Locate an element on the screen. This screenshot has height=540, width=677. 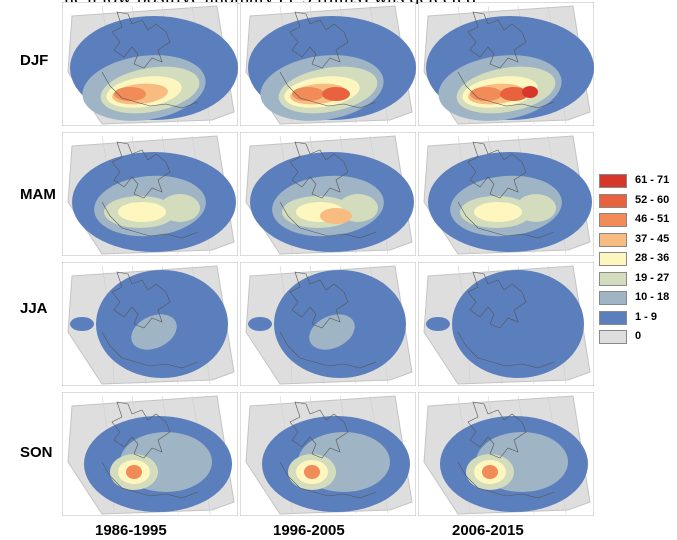
map-panel-djf-2006-2015 is located at coordinates (506, 64).